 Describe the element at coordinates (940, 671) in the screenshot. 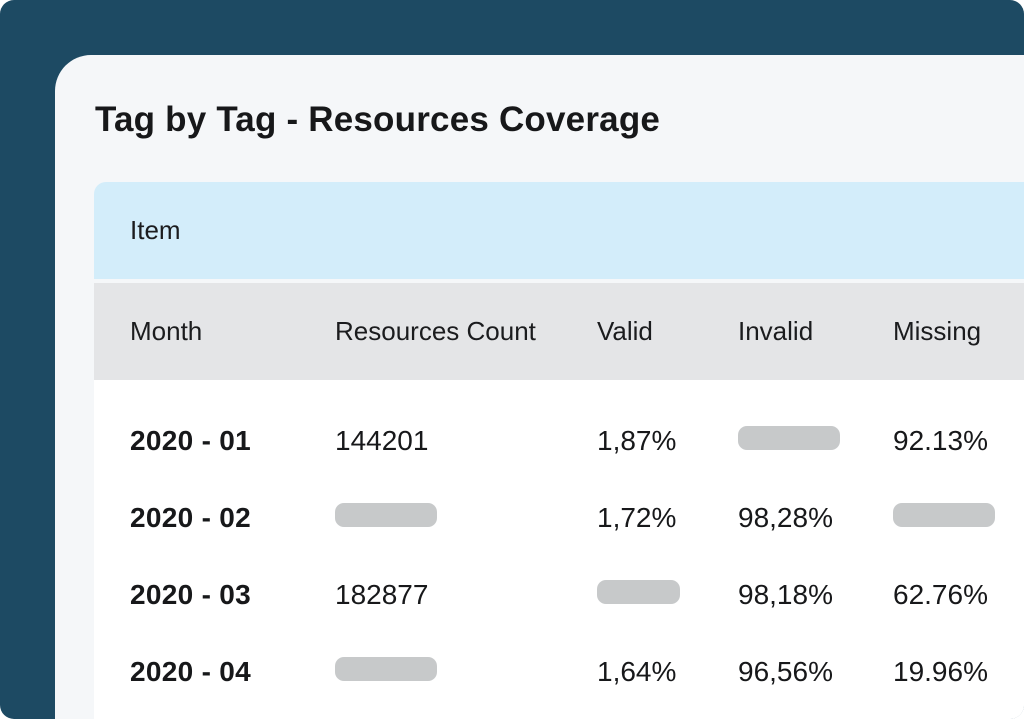

I see `cell-missing: 19.96%` at that location.